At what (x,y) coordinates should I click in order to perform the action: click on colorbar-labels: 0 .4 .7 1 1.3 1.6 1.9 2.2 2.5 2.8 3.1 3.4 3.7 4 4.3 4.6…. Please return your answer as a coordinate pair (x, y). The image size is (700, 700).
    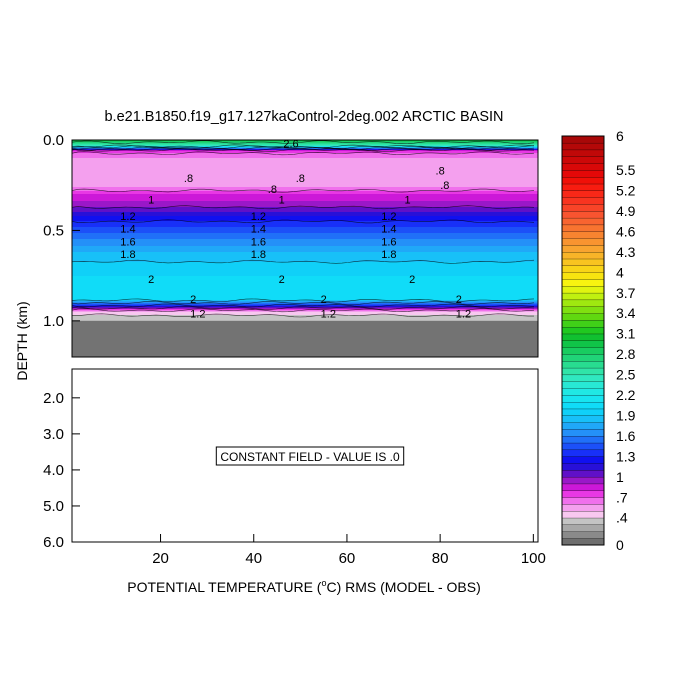
    Looking at the image, I should click on (626, 340).